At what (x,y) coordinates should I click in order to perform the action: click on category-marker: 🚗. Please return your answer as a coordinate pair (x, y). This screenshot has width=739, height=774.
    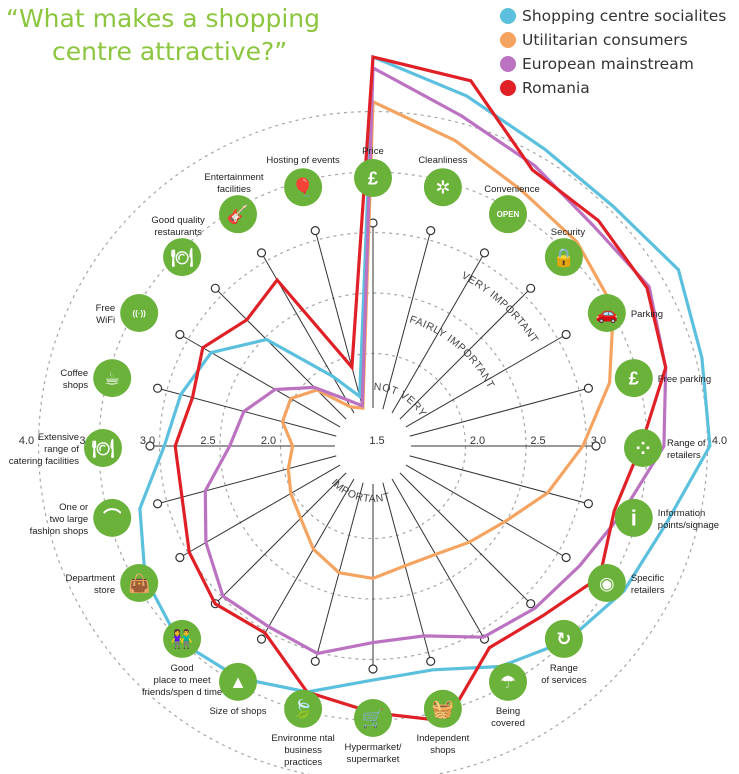
    Looking at the image, I should click on (606, 313).